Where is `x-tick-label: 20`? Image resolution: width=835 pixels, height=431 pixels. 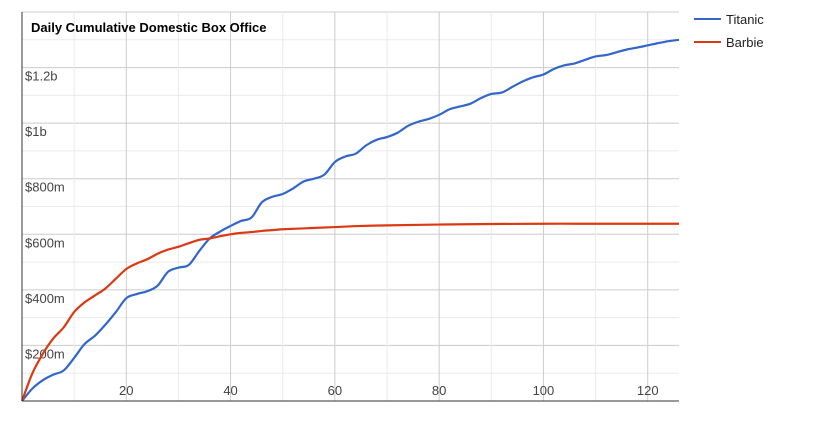 x-tick-label: 20 is located at coordinates (126, 390).